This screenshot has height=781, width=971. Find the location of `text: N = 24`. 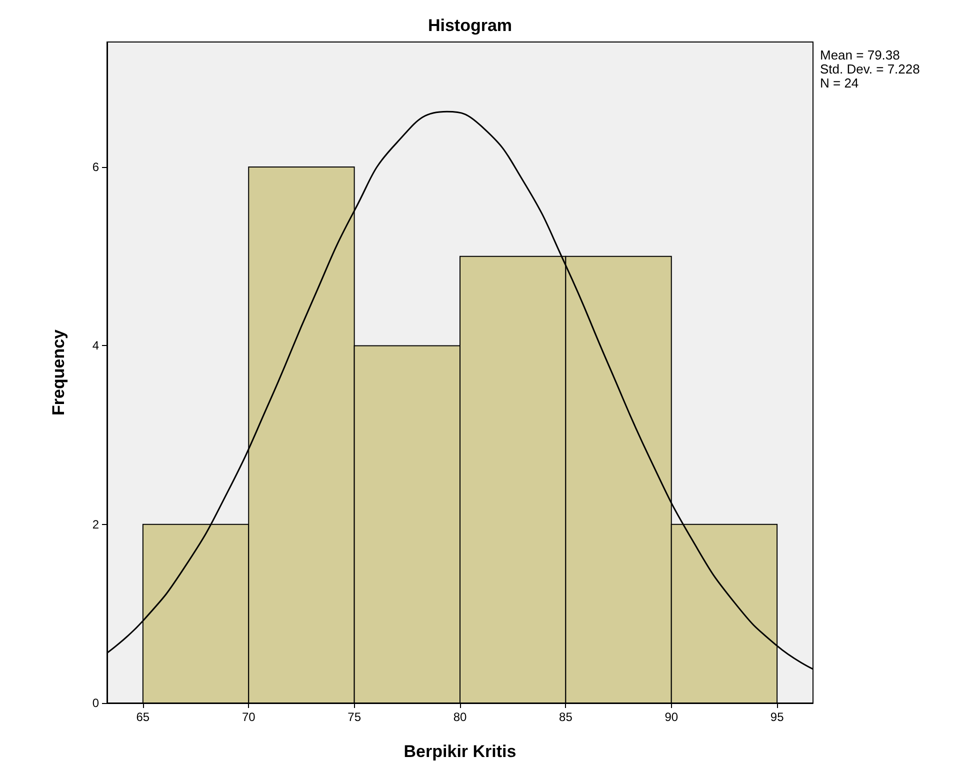

text: N = 24 is located at coordinates (839, 83).